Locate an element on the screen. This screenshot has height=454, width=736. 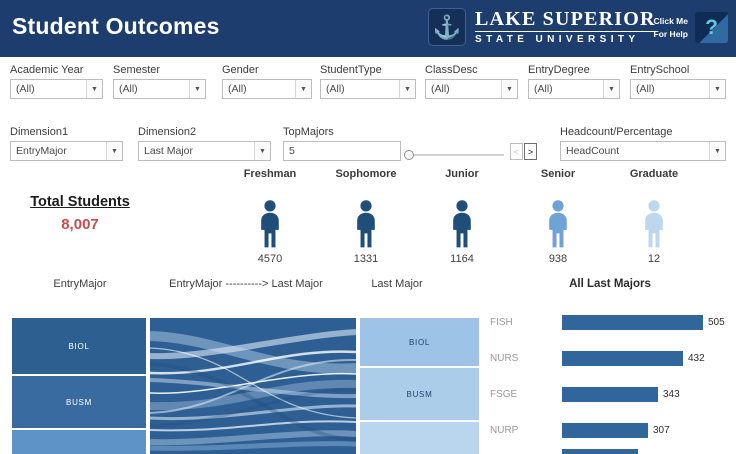
filter-entrydegree: EntryDegree (All) ▼ is located at coordinates (574, 81).